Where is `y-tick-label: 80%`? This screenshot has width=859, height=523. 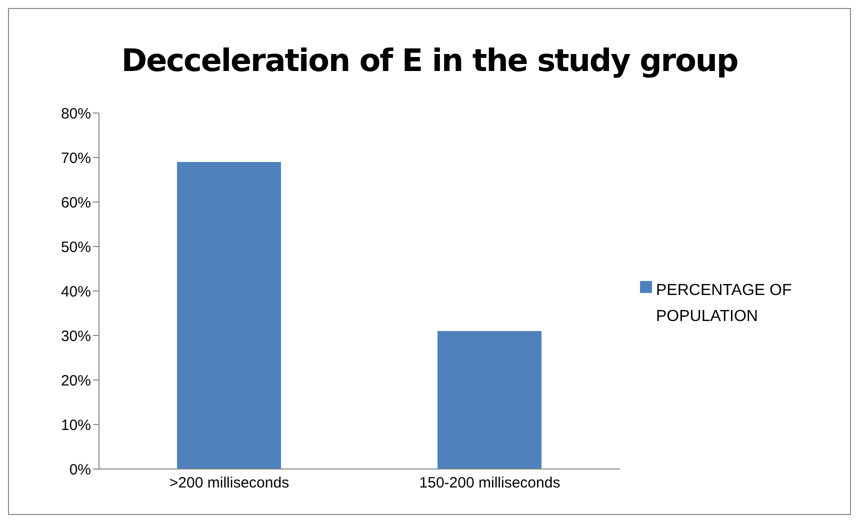 y-tick-label: 80% is located at coordinates (75, 113).